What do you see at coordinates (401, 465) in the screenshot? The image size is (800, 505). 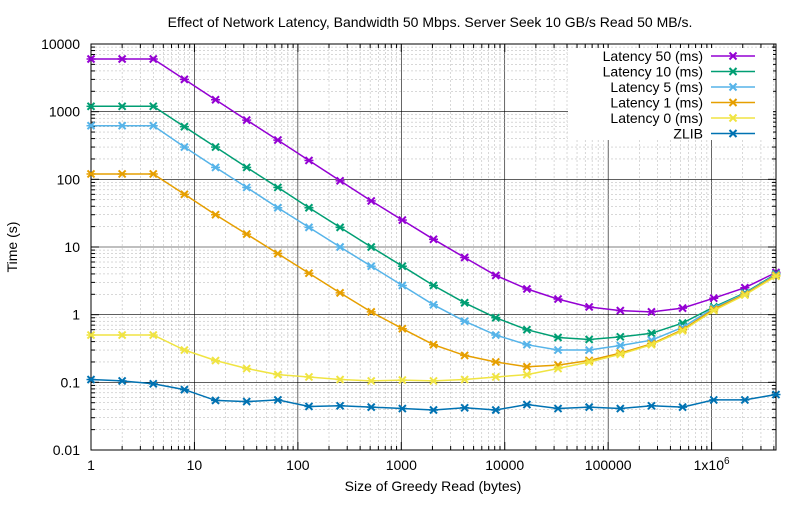 I see `x-tick-label: 1000` at bounding box center [401, 465].